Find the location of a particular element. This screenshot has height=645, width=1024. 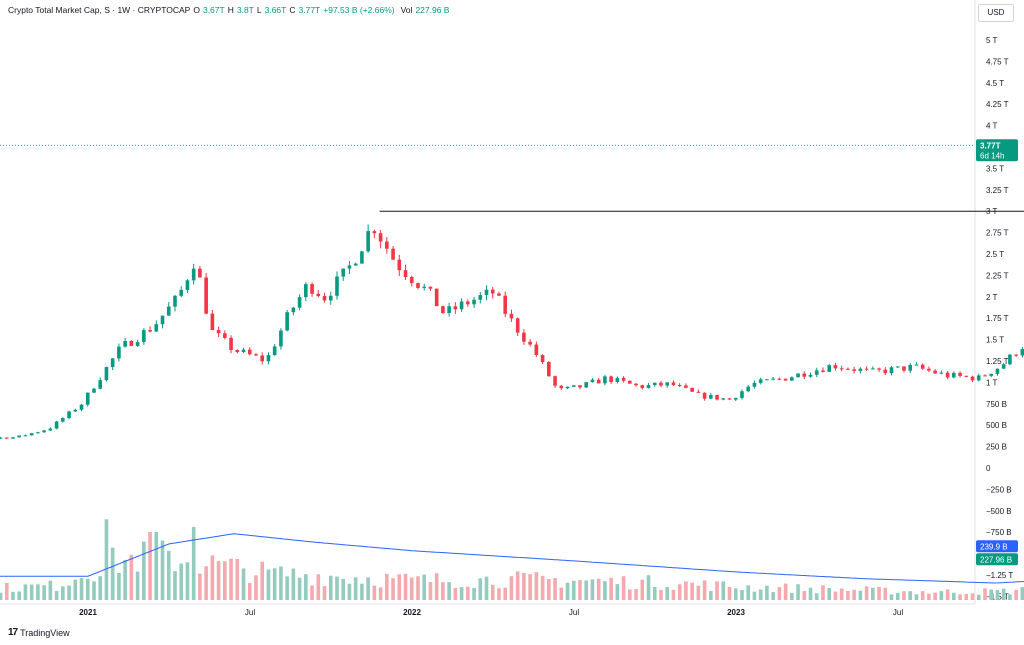

price-badge-countdown: 6d 14h is located at coordinates (992, 155).